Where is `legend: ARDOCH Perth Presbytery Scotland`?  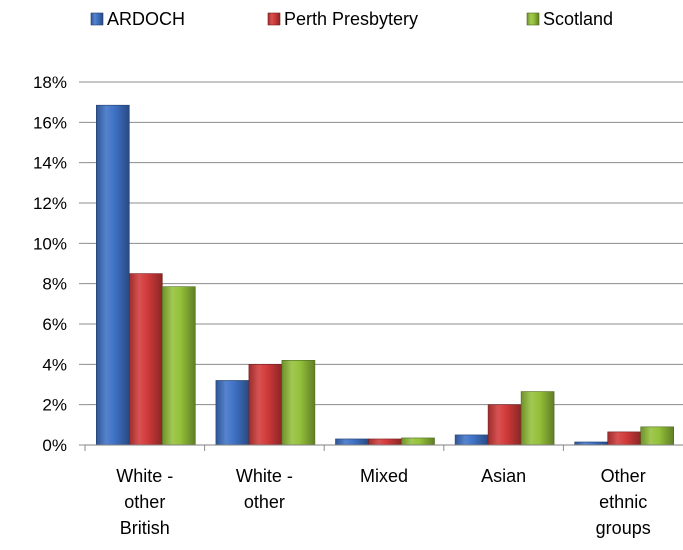 legend: ARDOCH Perth Presbytery Scotland is located at coordinates (351, 19).